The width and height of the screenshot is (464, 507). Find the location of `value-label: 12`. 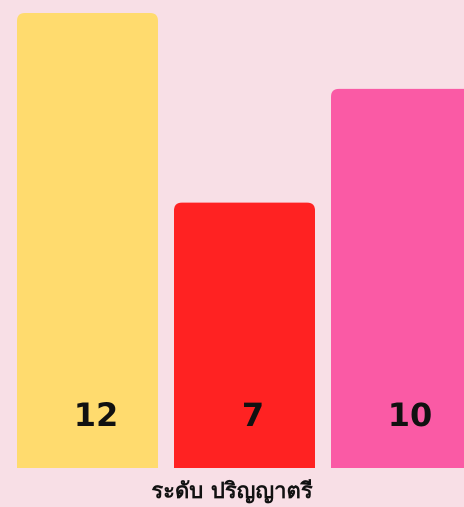

value-label: 12 is located at coordinates (96, 415).